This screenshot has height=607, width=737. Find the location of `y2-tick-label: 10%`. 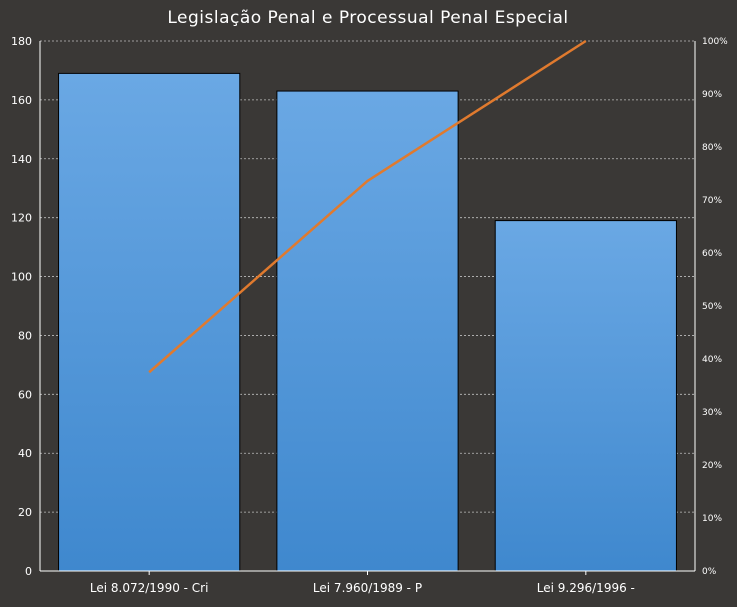

y2-tick-label: 10% is located at coordinates (712, 519).